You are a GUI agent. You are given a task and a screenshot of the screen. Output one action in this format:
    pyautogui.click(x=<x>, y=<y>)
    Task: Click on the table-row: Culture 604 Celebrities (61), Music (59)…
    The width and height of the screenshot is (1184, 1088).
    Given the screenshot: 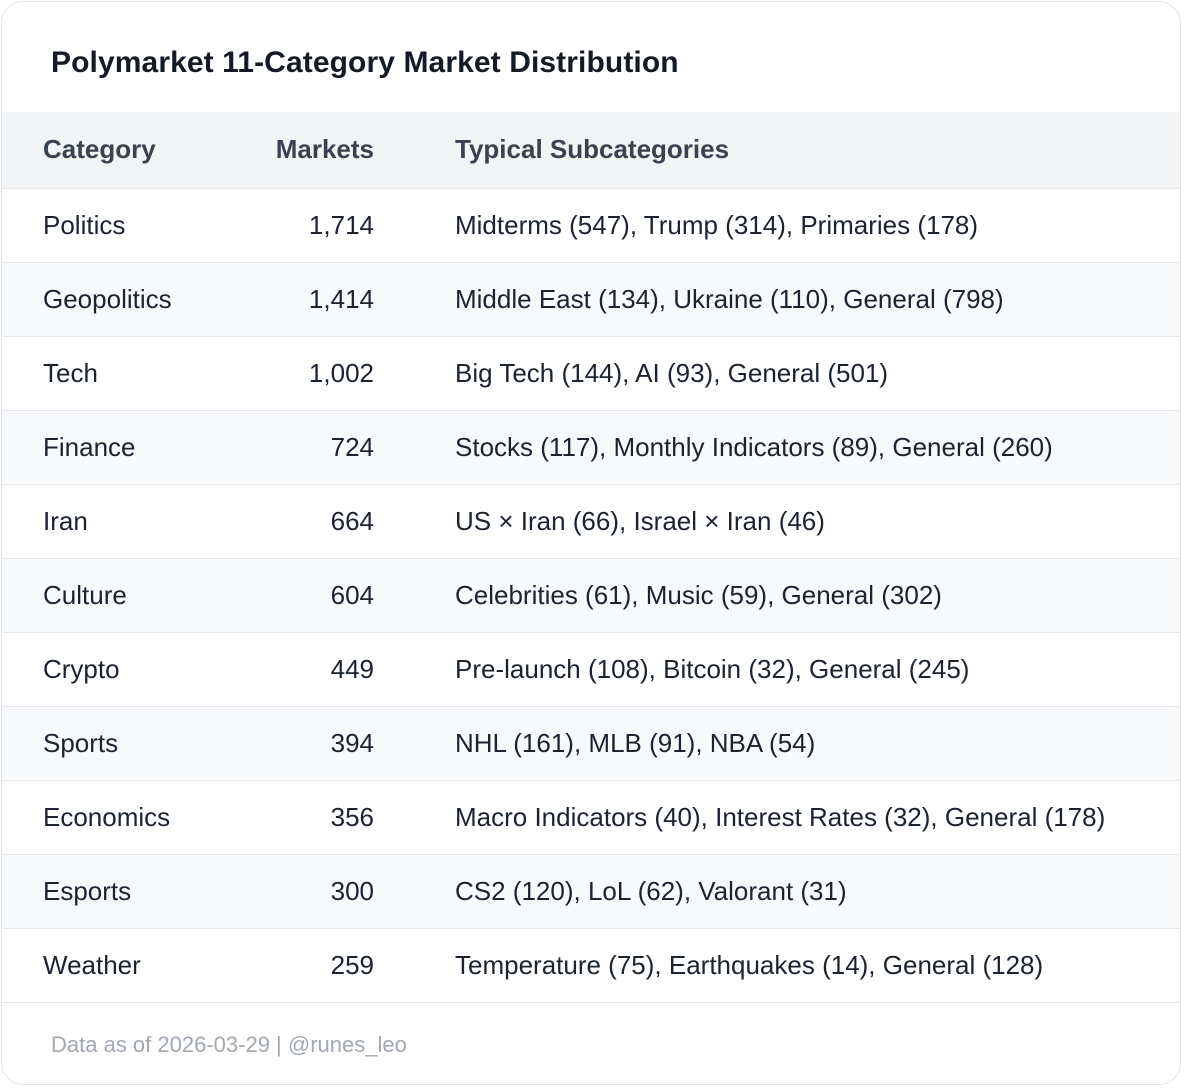 What is the action you would take?
    pyautogui.click(x=591, y=595)
    